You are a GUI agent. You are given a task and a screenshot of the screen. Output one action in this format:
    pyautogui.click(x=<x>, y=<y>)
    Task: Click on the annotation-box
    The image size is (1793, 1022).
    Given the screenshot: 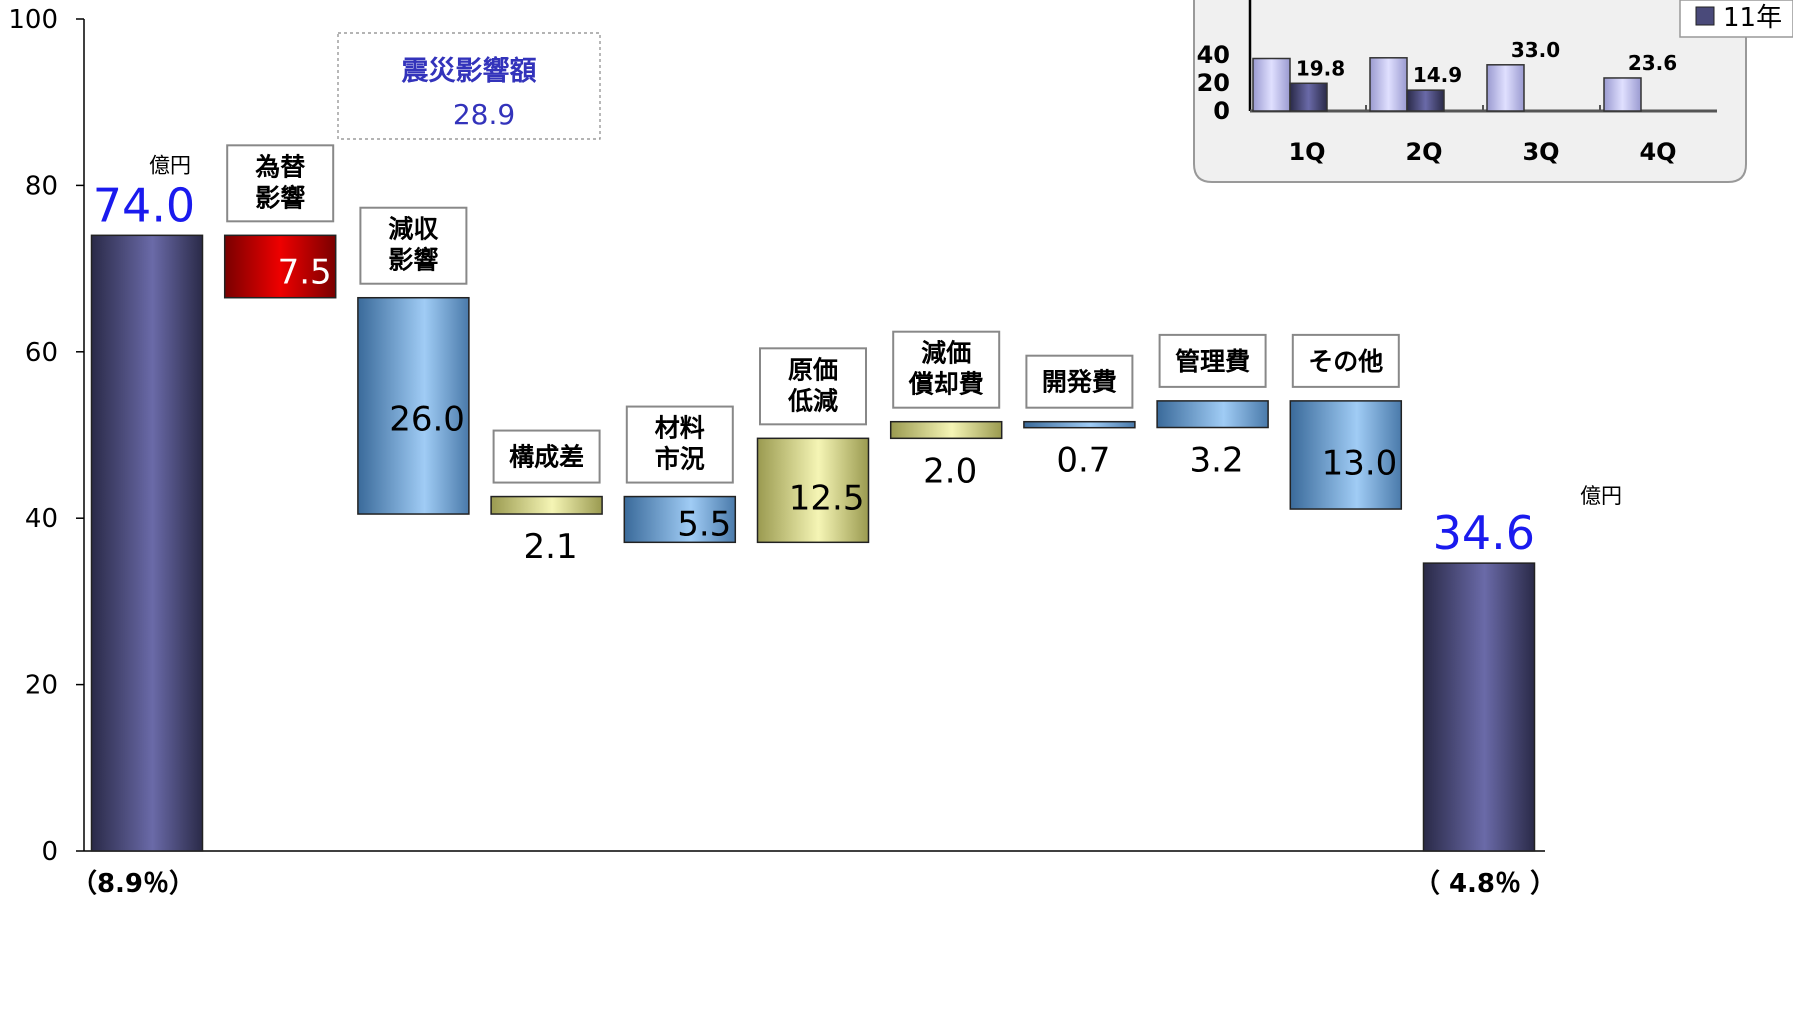 What is the action you would take?
    pyautogui.click(x=469, y=86)
    